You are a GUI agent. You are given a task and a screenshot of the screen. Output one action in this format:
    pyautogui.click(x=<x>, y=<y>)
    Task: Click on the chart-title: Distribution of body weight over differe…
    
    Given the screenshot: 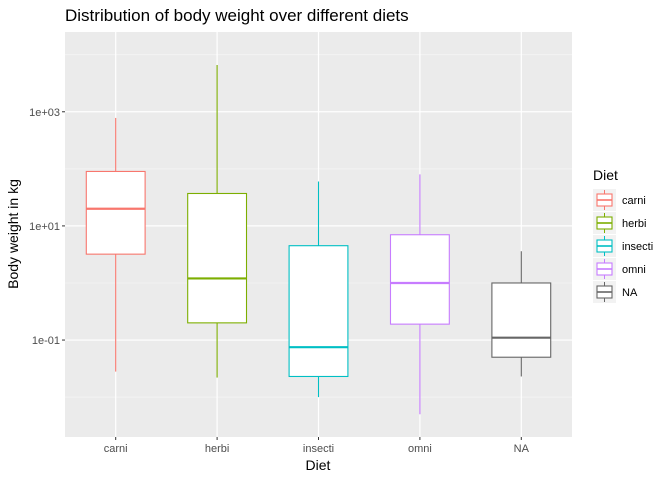 What is the action you would take?
    pyautogui.click(x=237, y=15)
    